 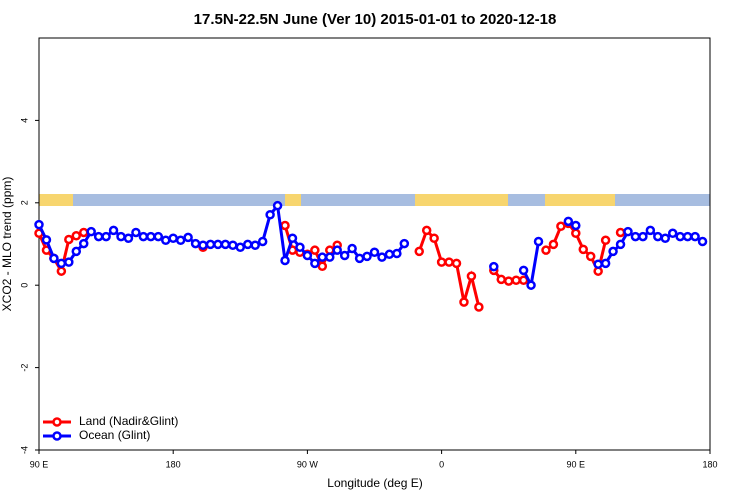 What do you see at coordinates (24, 368) in the screenshot?
I see `y-tick-label: -2` at bounding box center [24, 368].